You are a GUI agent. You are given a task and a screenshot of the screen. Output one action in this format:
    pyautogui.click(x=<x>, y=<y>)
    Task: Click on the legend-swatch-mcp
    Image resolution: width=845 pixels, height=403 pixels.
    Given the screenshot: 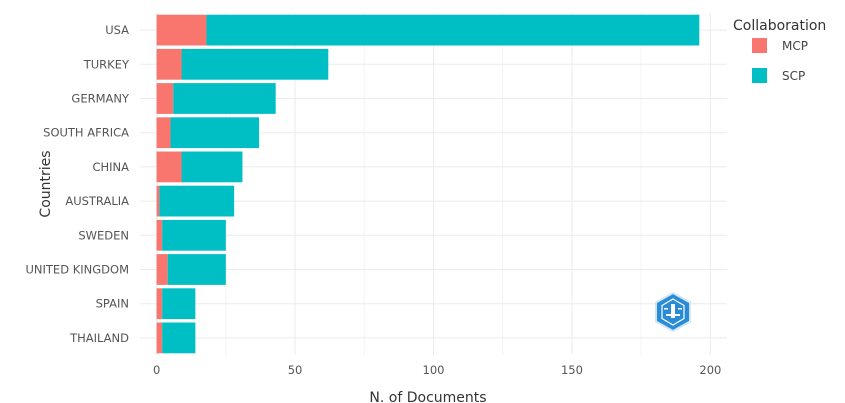 What is the action you would take?
    pyautogui.click(x=759, y=45)
    